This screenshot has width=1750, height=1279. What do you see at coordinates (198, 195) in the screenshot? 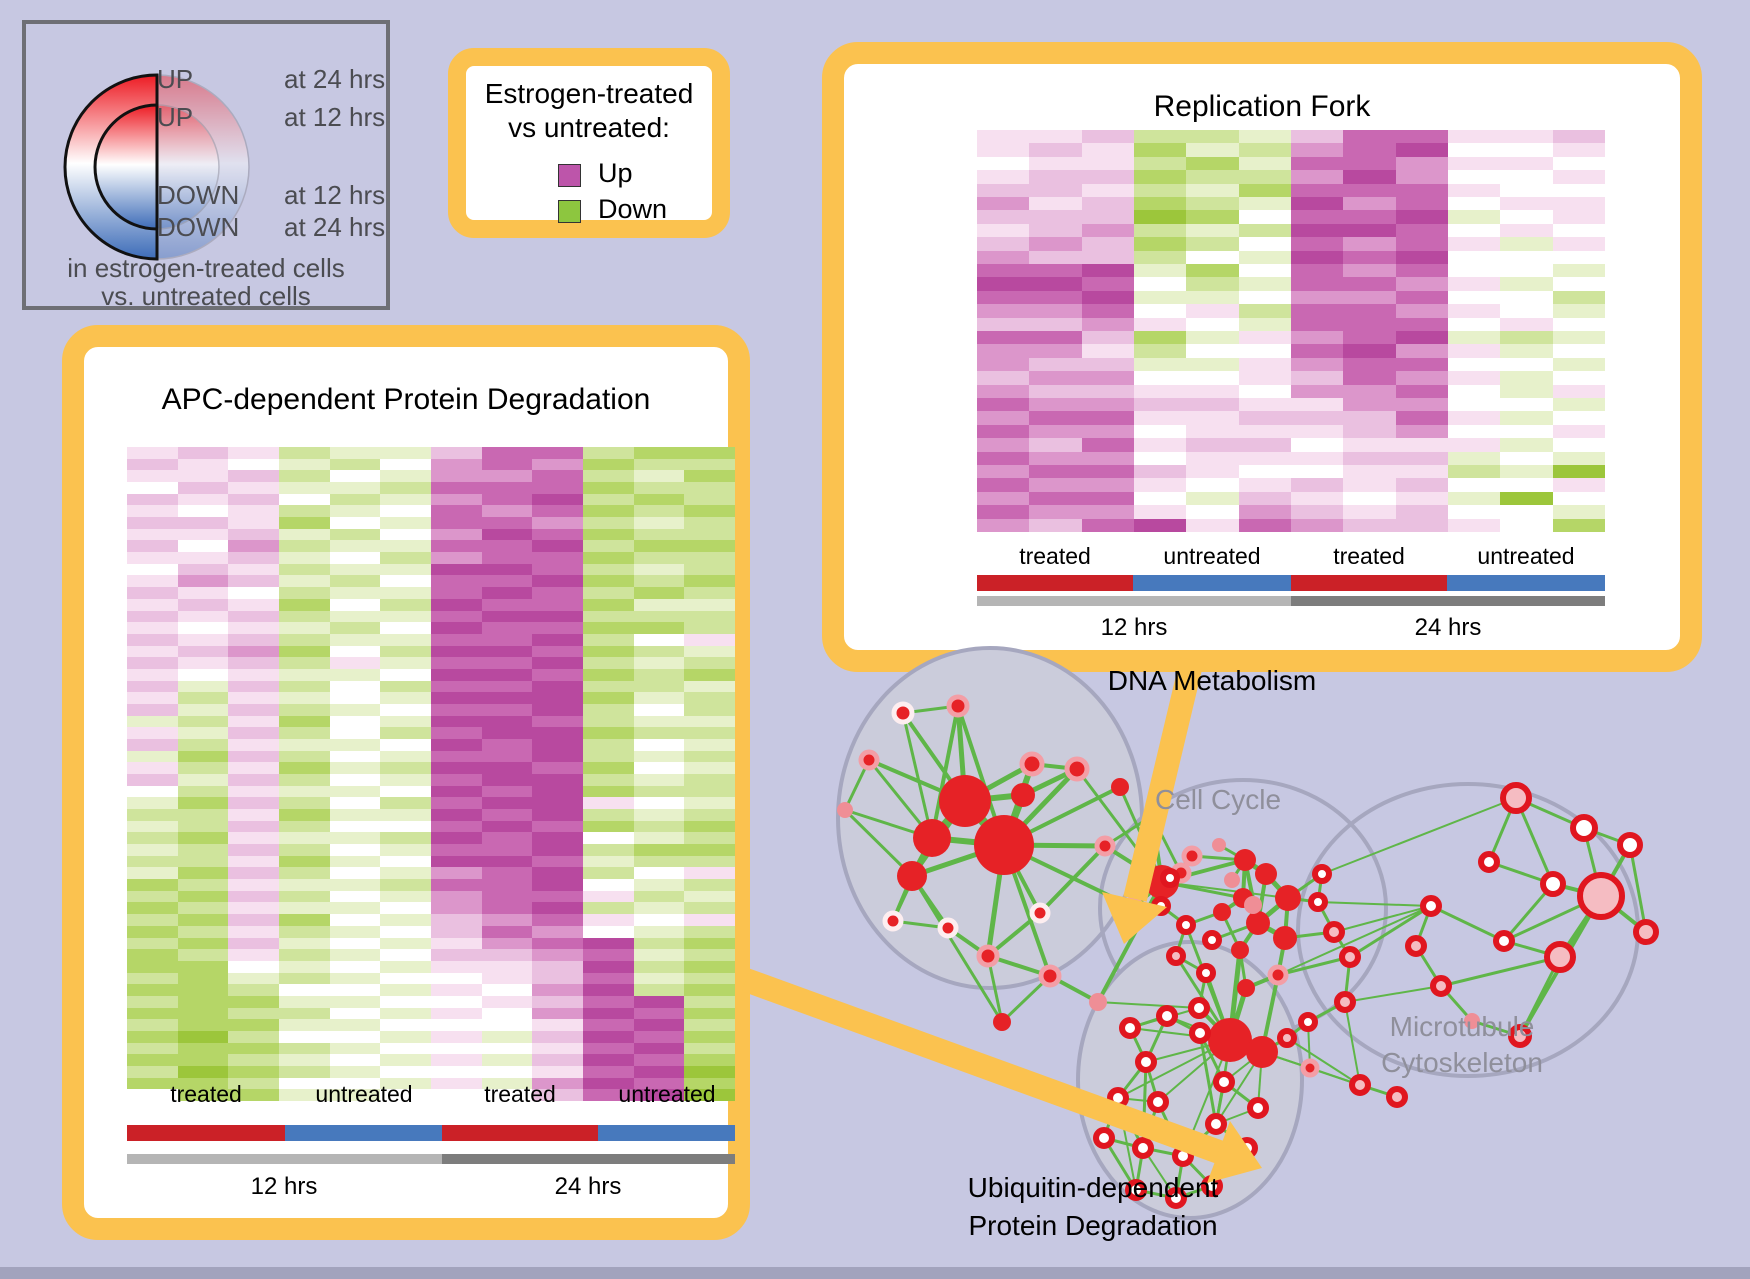
I see `down-12-label: DOWN` at bounding box center [198, 195].